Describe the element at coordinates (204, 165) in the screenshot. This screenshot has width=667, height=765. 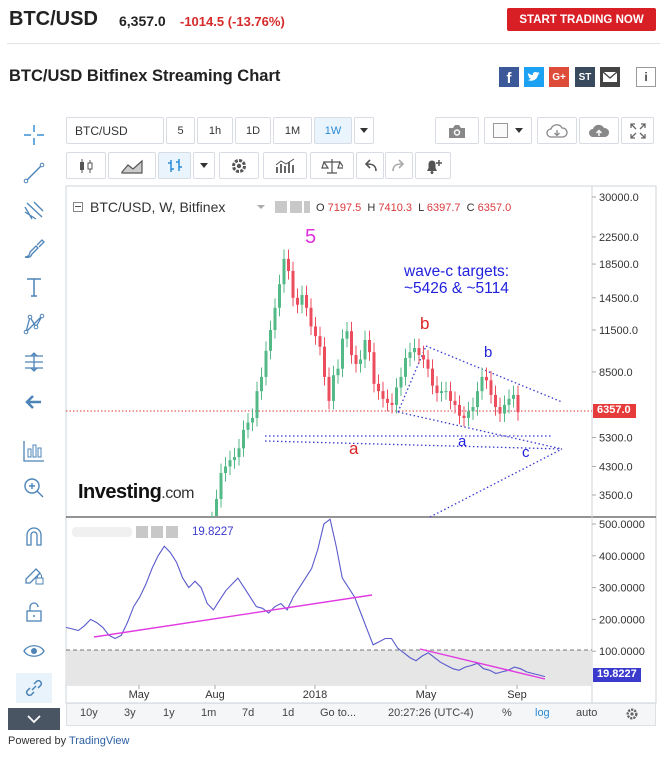
I see `chart-type-dropdown` at that location.